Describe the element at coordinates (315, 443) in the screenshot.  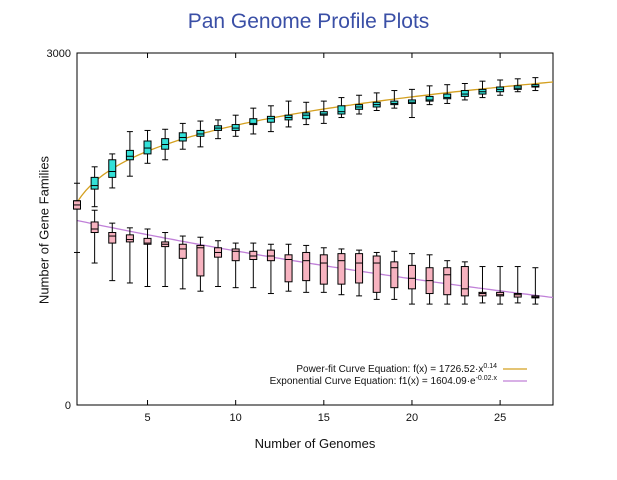
I see `x-axis-label: Number of Genomes` at that location.